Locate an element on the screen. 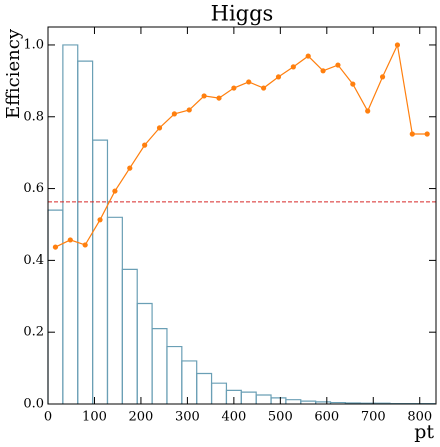 The width and height of the screenshot is (440, 447). y-tick-label: 0.8 is located at coordinates (33, 116).